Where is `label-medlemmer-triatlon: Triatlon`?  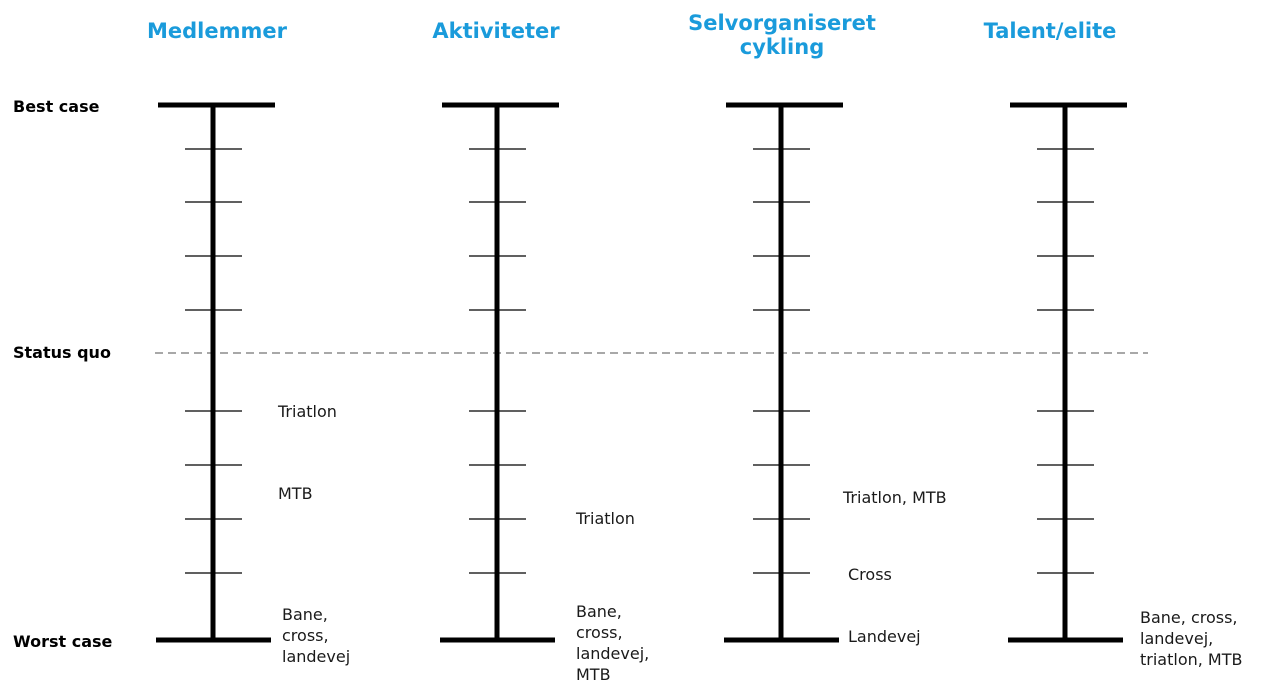 label-medlemmer-triatlon: Triatlon is located at coordinates (307, 411).